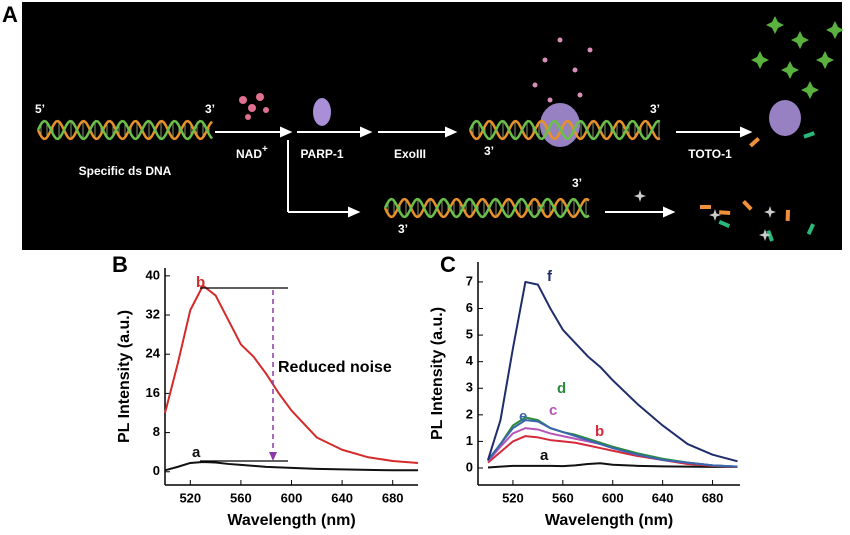 The height and width of the screenshot is (535, 850). Describe the element at coordinates (469, 387) in the screenshot. I see `y-tick-label: 3` at that location.